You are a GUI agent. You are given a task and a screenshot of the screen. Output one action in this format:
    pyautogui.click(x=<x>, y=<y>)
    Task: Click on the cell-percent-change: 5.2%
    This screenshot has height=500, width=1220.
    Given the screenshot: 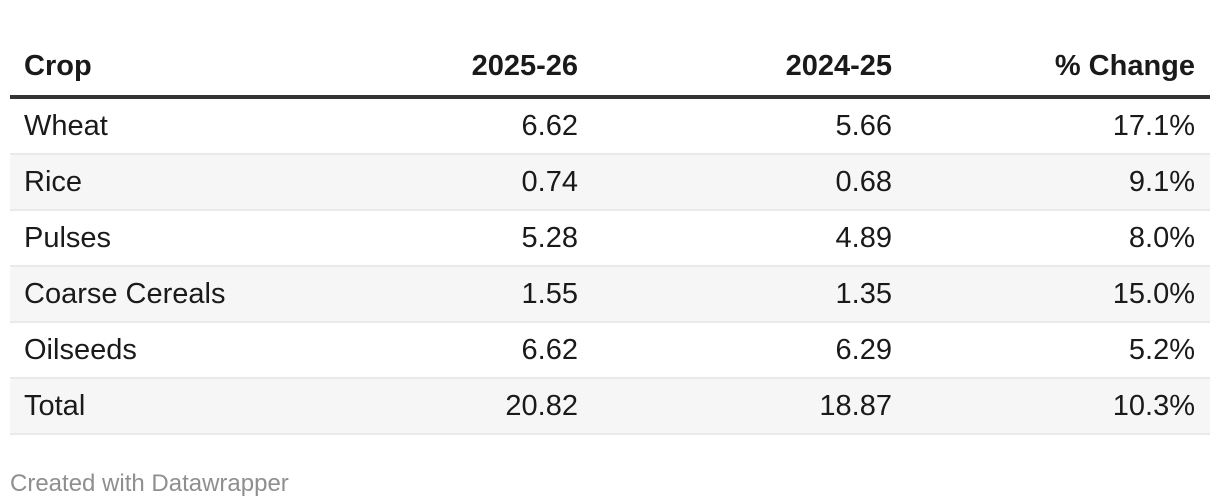 What is the action you would take?
    pyautogui.click(x=1161, y=349)
    